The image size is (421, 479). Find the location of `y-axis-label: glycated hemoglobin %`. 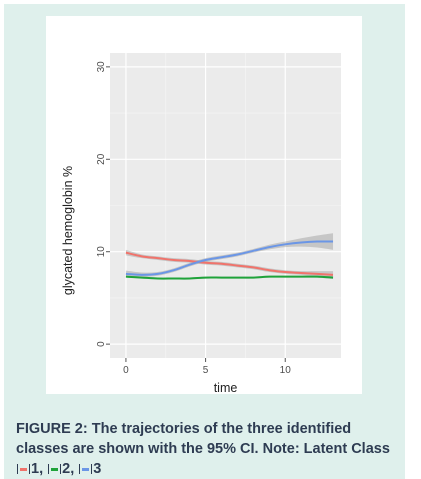

y-axis-label: glycated hemoglobin % is located at coordinates (68, 230).